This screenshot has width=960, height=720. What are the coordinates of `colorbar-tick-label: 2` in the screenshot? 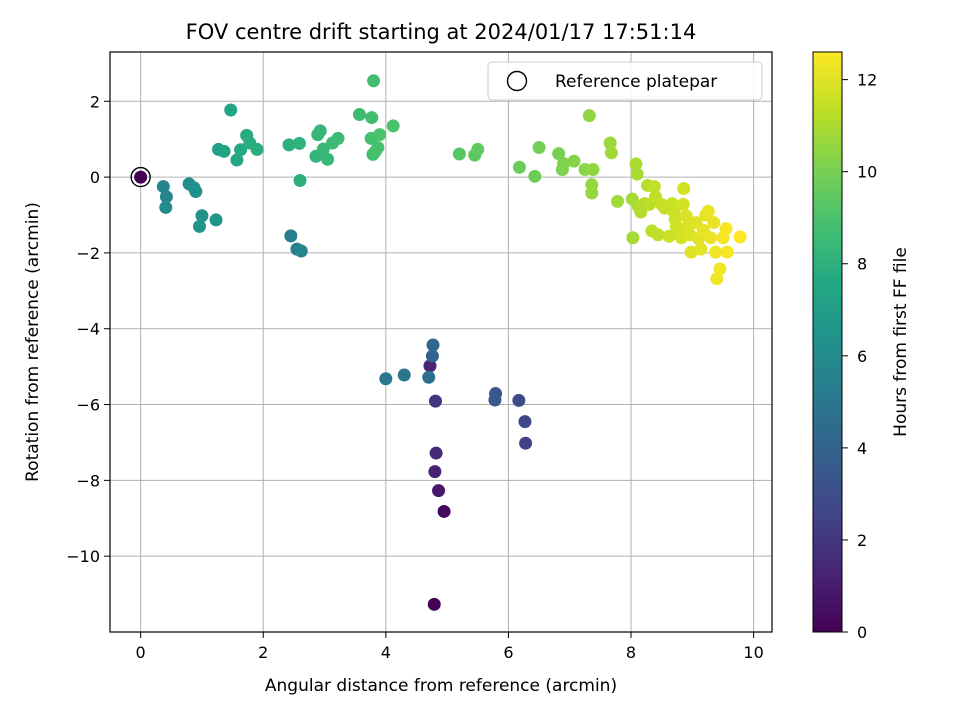 It's located at (862, 540).